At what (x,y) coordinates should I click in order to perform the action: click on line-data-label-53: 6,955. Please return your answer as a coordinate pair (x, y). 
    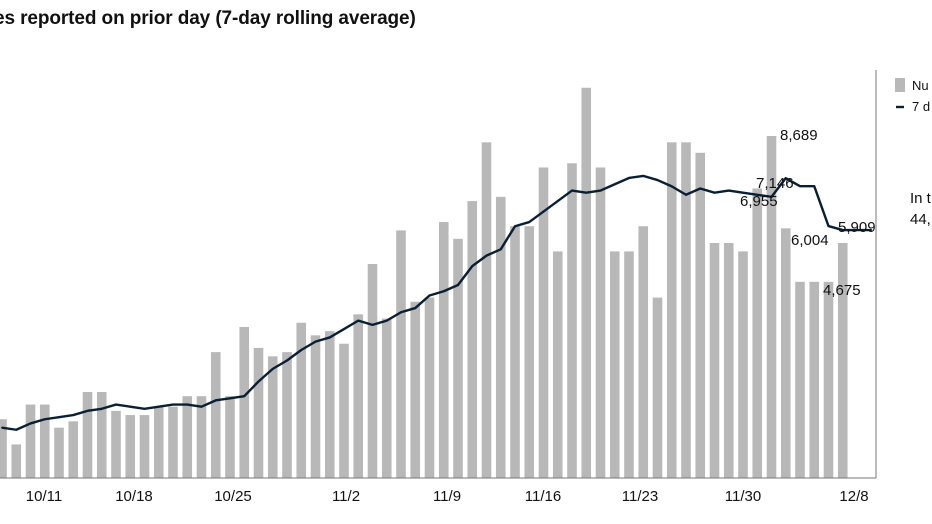
    Looking at the image, I should click on (759, 201).